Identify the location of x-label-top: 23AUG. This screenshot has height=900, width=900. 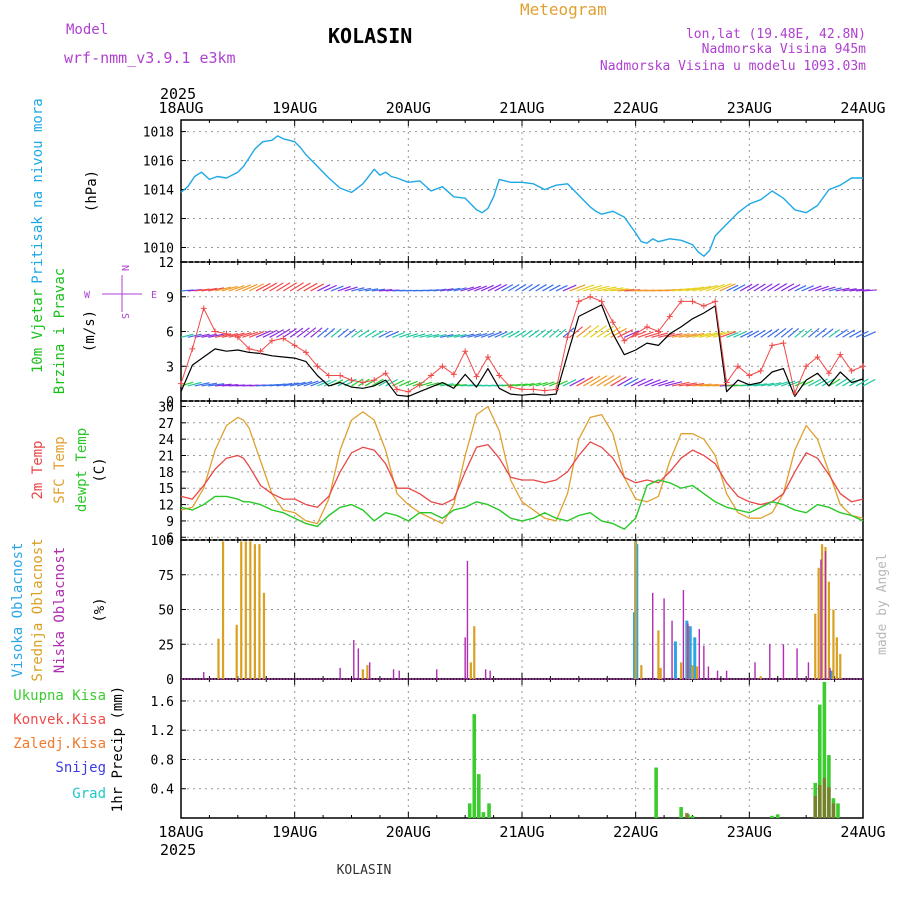
(749, 108).